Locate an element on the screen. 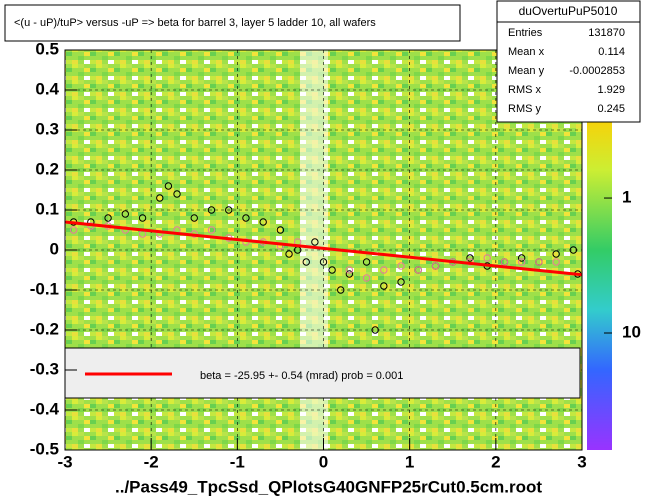 This screenshot has width=647, height=499. x-tick-label: -2 is located at coordinates (151, 461).